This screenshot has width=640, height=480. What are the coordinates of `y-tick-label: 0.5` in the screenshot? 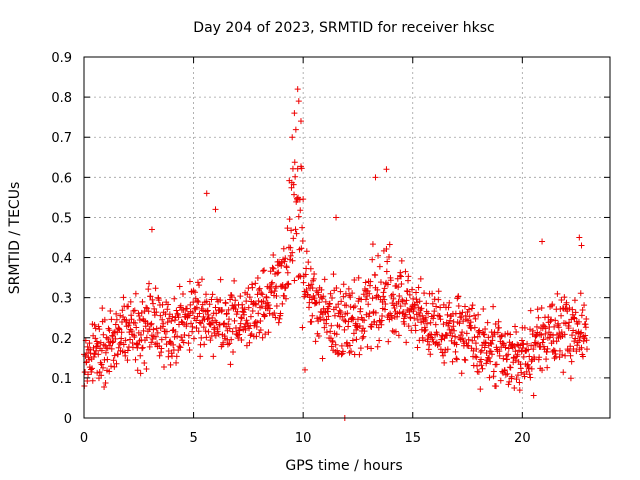 It's located at (61, 218).